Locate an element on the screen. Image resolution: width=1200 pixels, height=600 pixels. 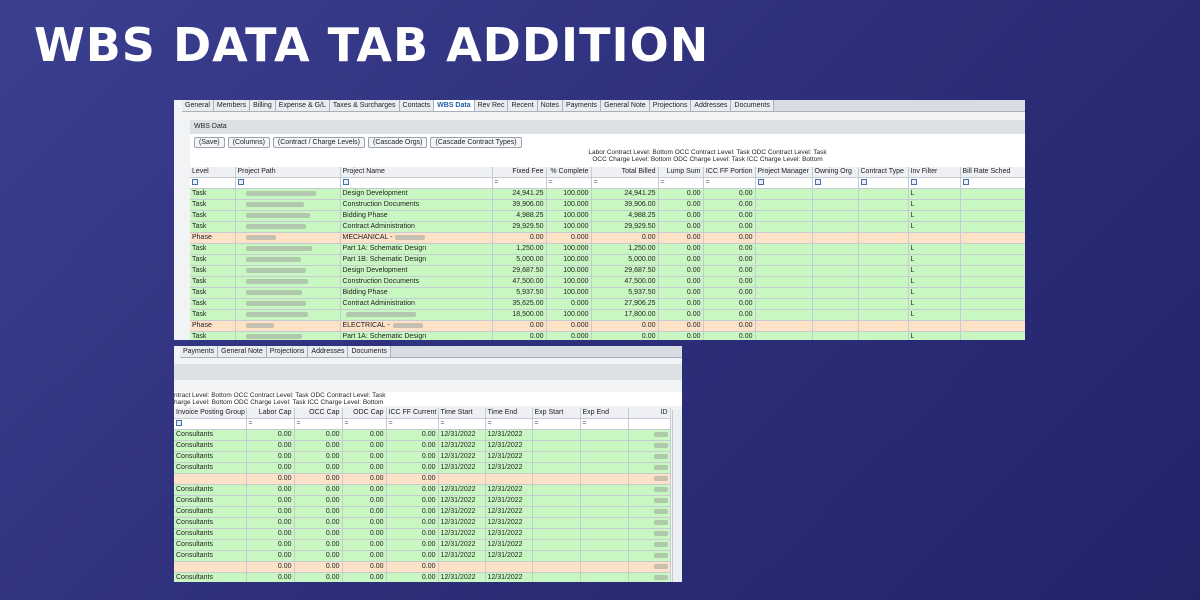
tab-general: General is located at coordinates (198, 105).